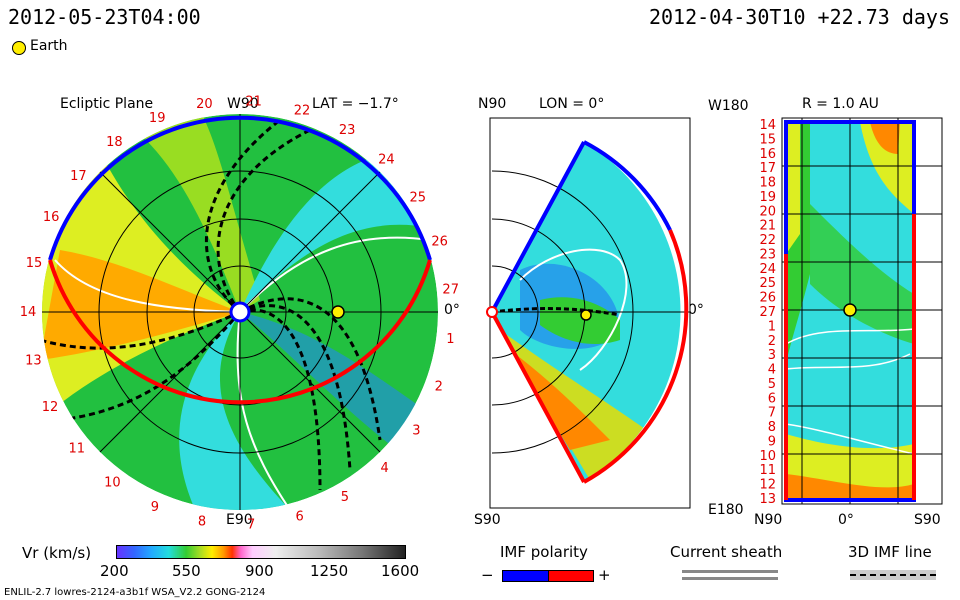 The width and height of the screenshot is (960, 600). Describe the element at coordinates (772, 442) in the screenshot. I see `map-y-label: 9` at that location.